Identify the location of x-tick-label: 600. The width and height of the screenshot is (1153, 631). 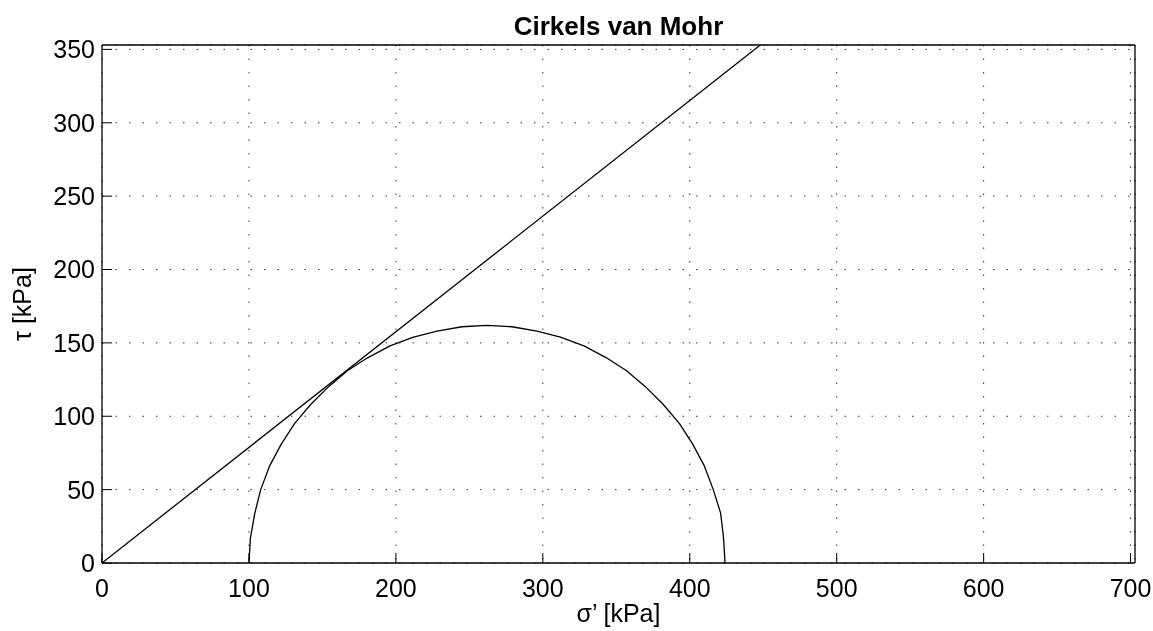
(983, 587).